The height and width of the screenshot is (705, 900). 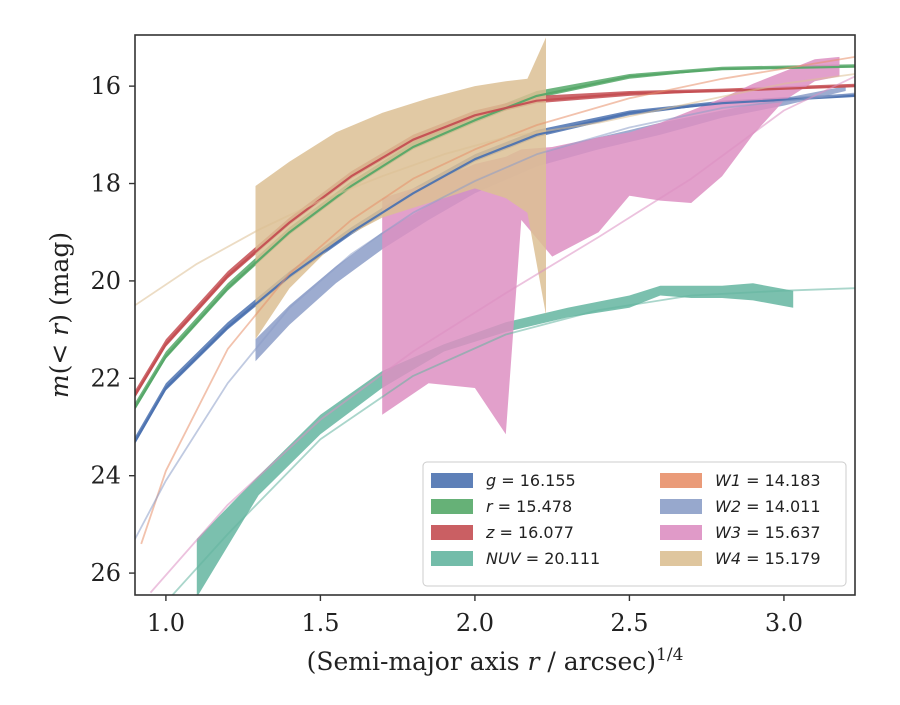 What do you see at coordinates (768, 532) in the screenshot?
I see `legend-label-w3: W3 = 15.637` at bounding box center [768, 532].